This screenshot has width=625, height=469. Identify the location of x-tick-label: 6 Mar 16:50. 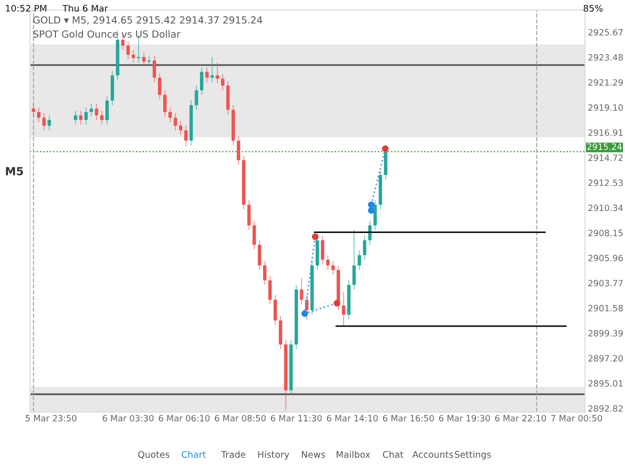
(408, 418).